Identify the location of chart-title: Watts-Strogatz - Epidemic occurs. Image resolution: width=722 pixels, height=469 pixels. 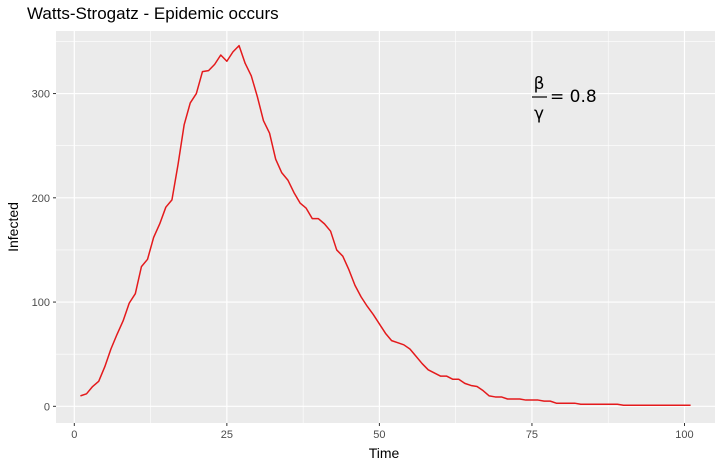
(153, 13).